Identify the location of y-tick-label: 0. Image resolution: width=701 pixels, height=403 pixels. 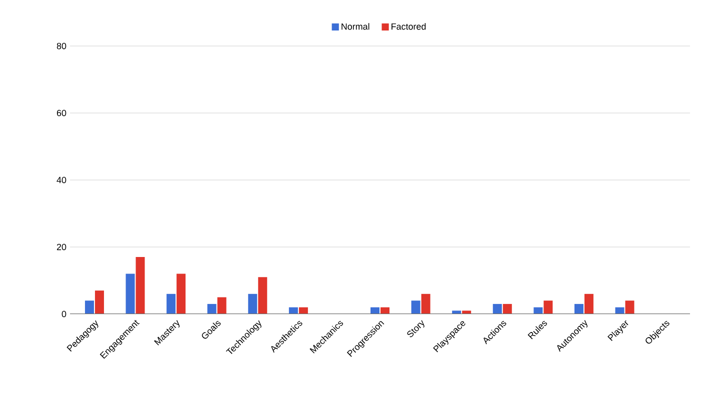
(64, 314).